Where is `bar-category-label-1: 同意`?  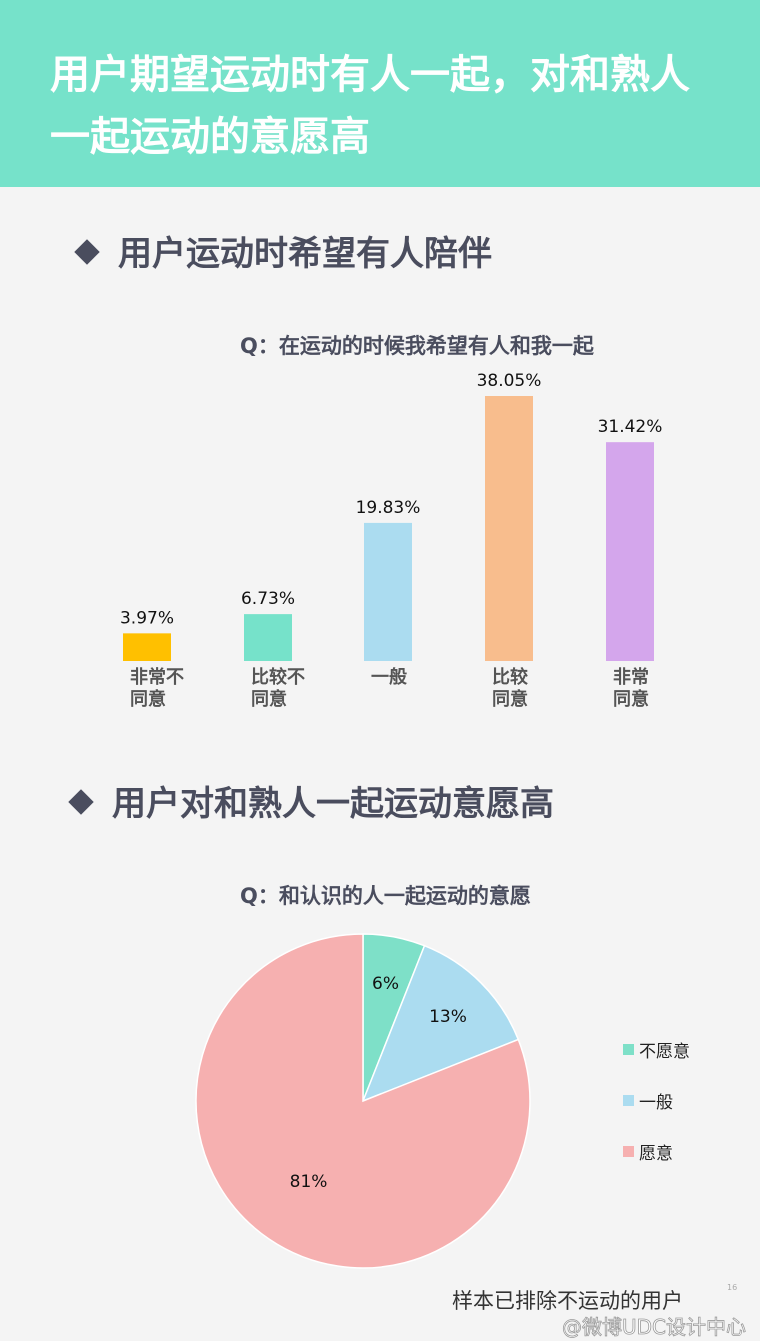
bar-category-label-1: 同意 is located at coordinates (148, 699).